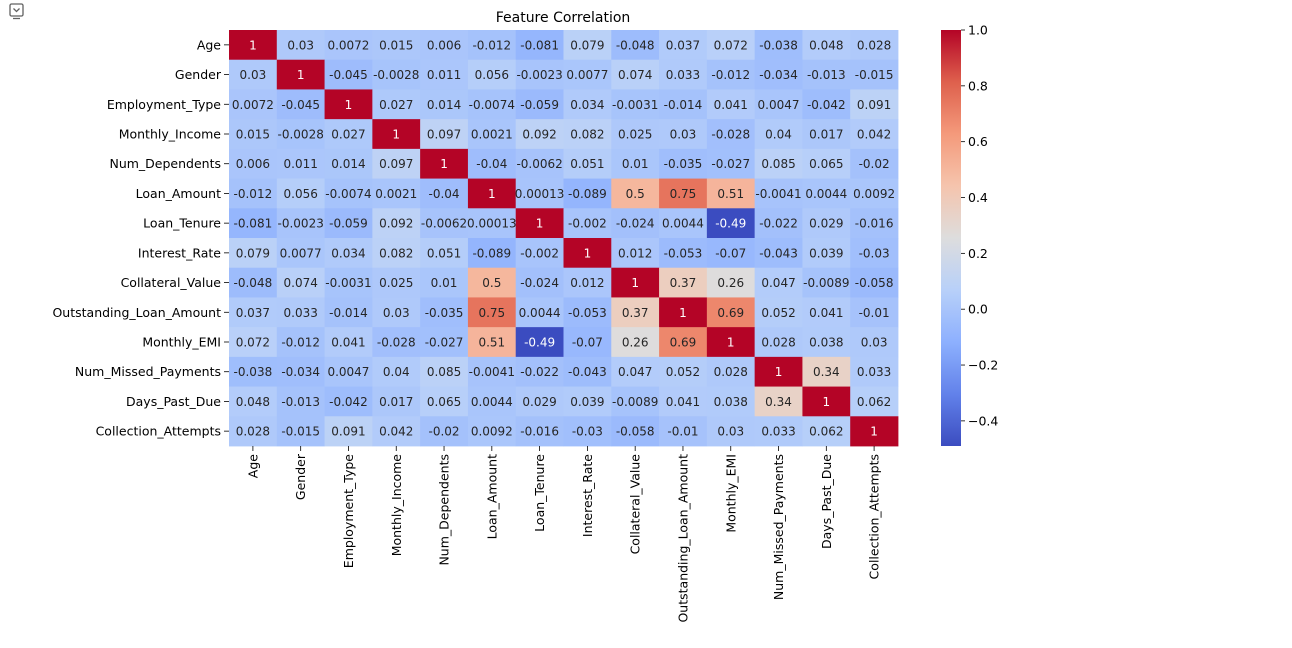  Describe the element at coordinates (181, 342) in the screenshot. I see `y-tick-label: Monthly_EMI` at that location.